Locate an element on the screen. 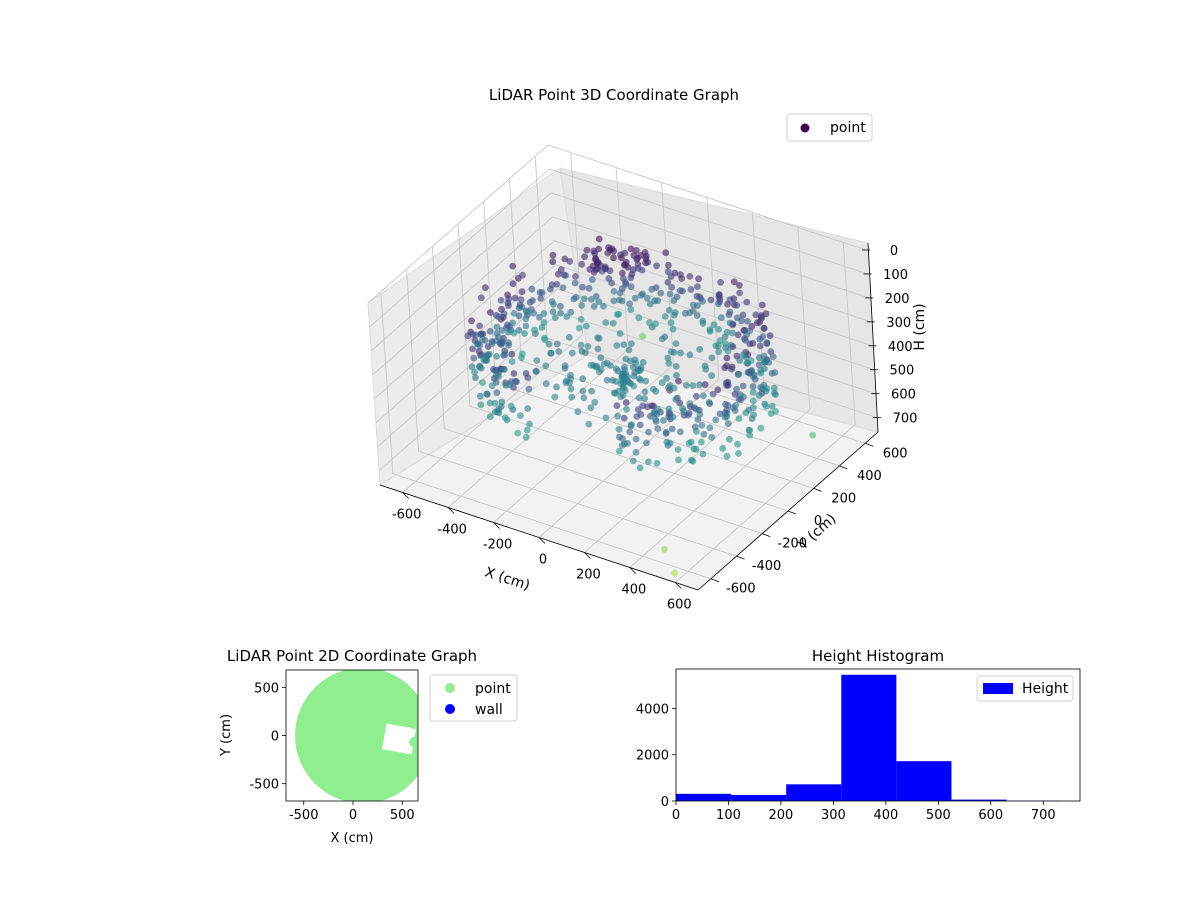 This screenshot has height=900, width=1200. legend-2d-label-point: point is located at coordinates (493, 689).